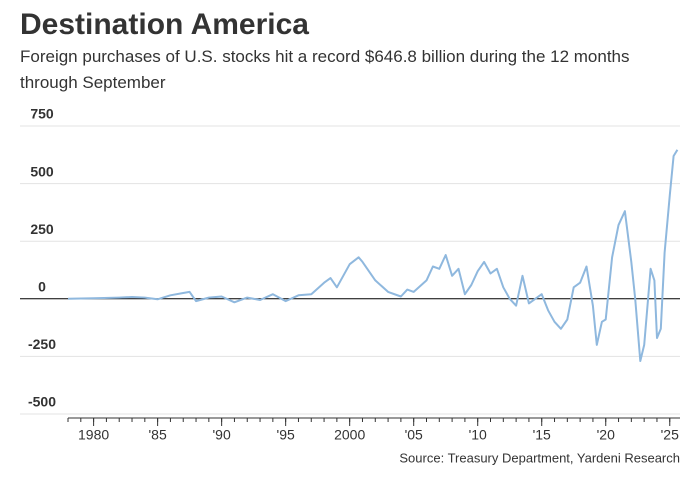  What do you see at coordinates (670, 435) in the screenshot?
I see `x-tick-label: '25` at bounding box center [670, 435].